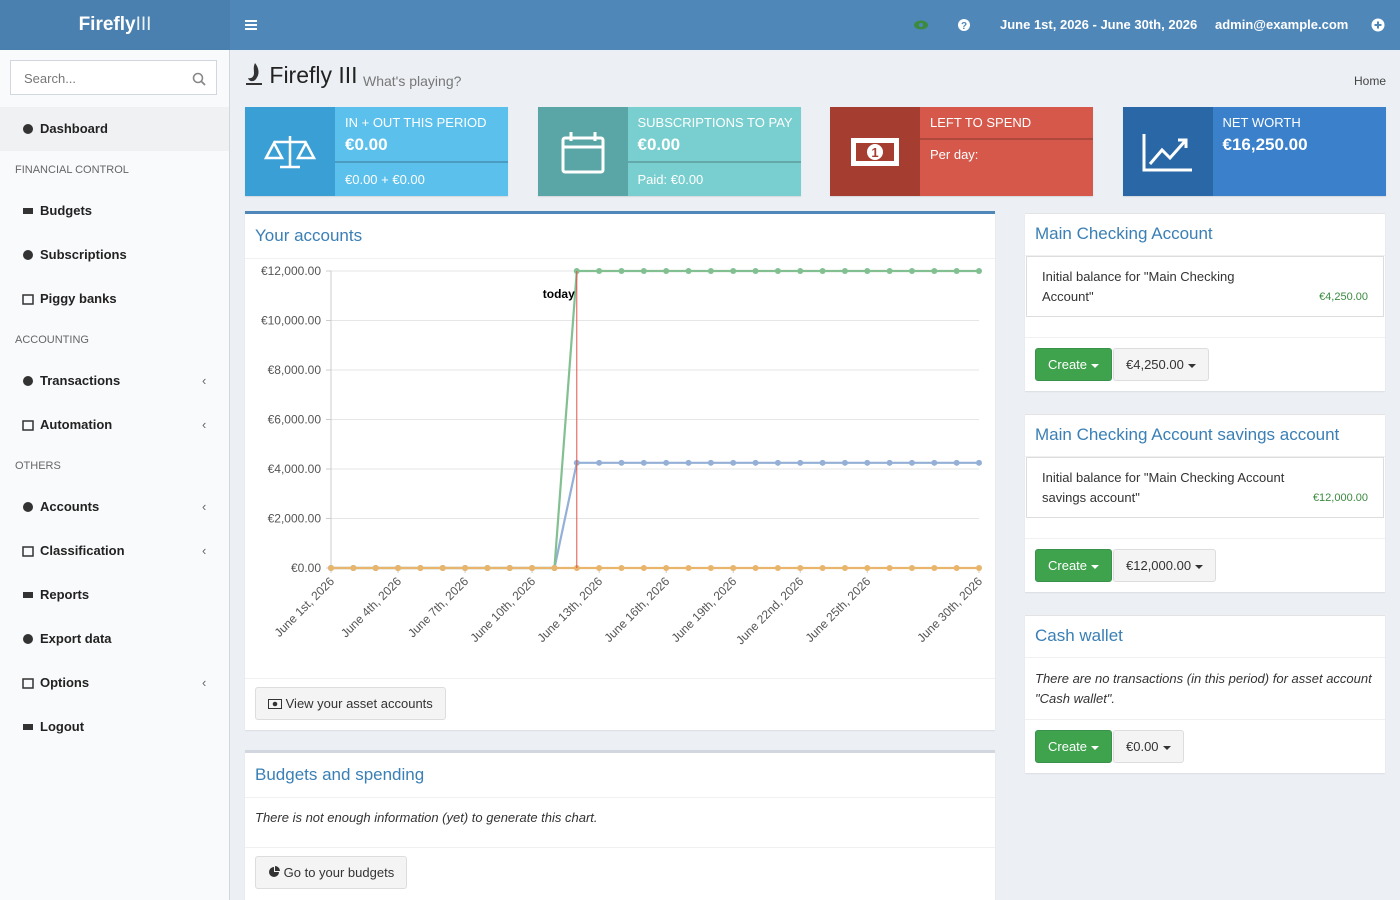  Describe the element at coordinates (306, 568) in the screenshot. I see `y-tick-label: €0.00` at that location.